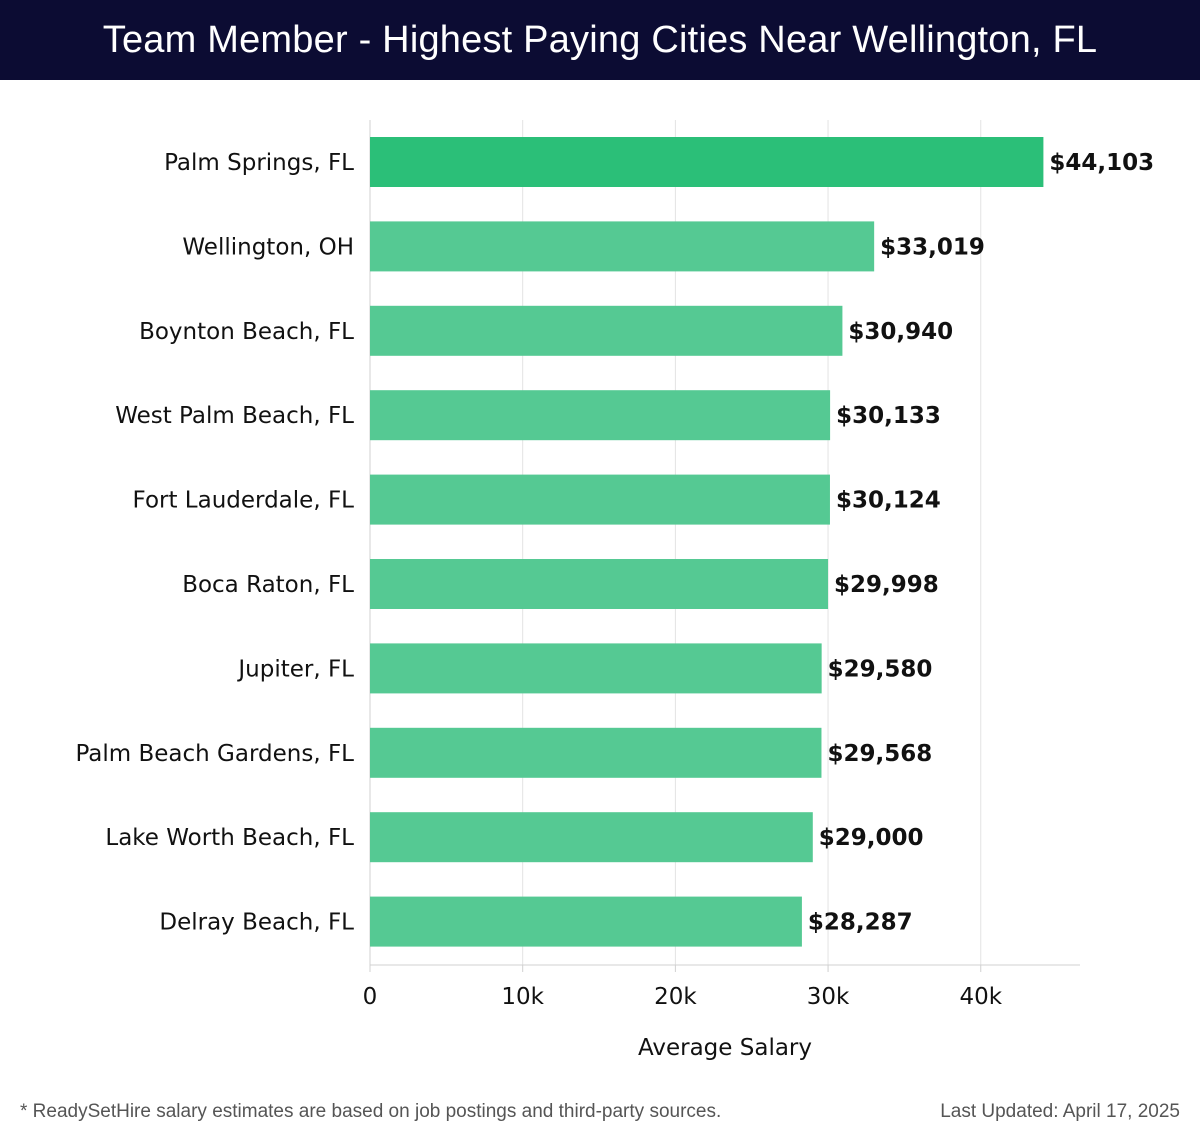 The image size is (1200, 1140). I want to click on value-label: $30,124, so click(888, 501).